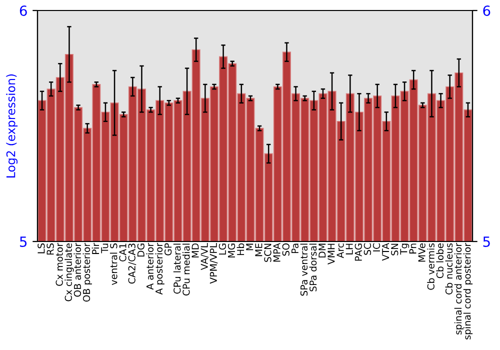  Describe the element at coordinates (41, 248) in the screenshot. I see `x-tick-label: LS` at that location.